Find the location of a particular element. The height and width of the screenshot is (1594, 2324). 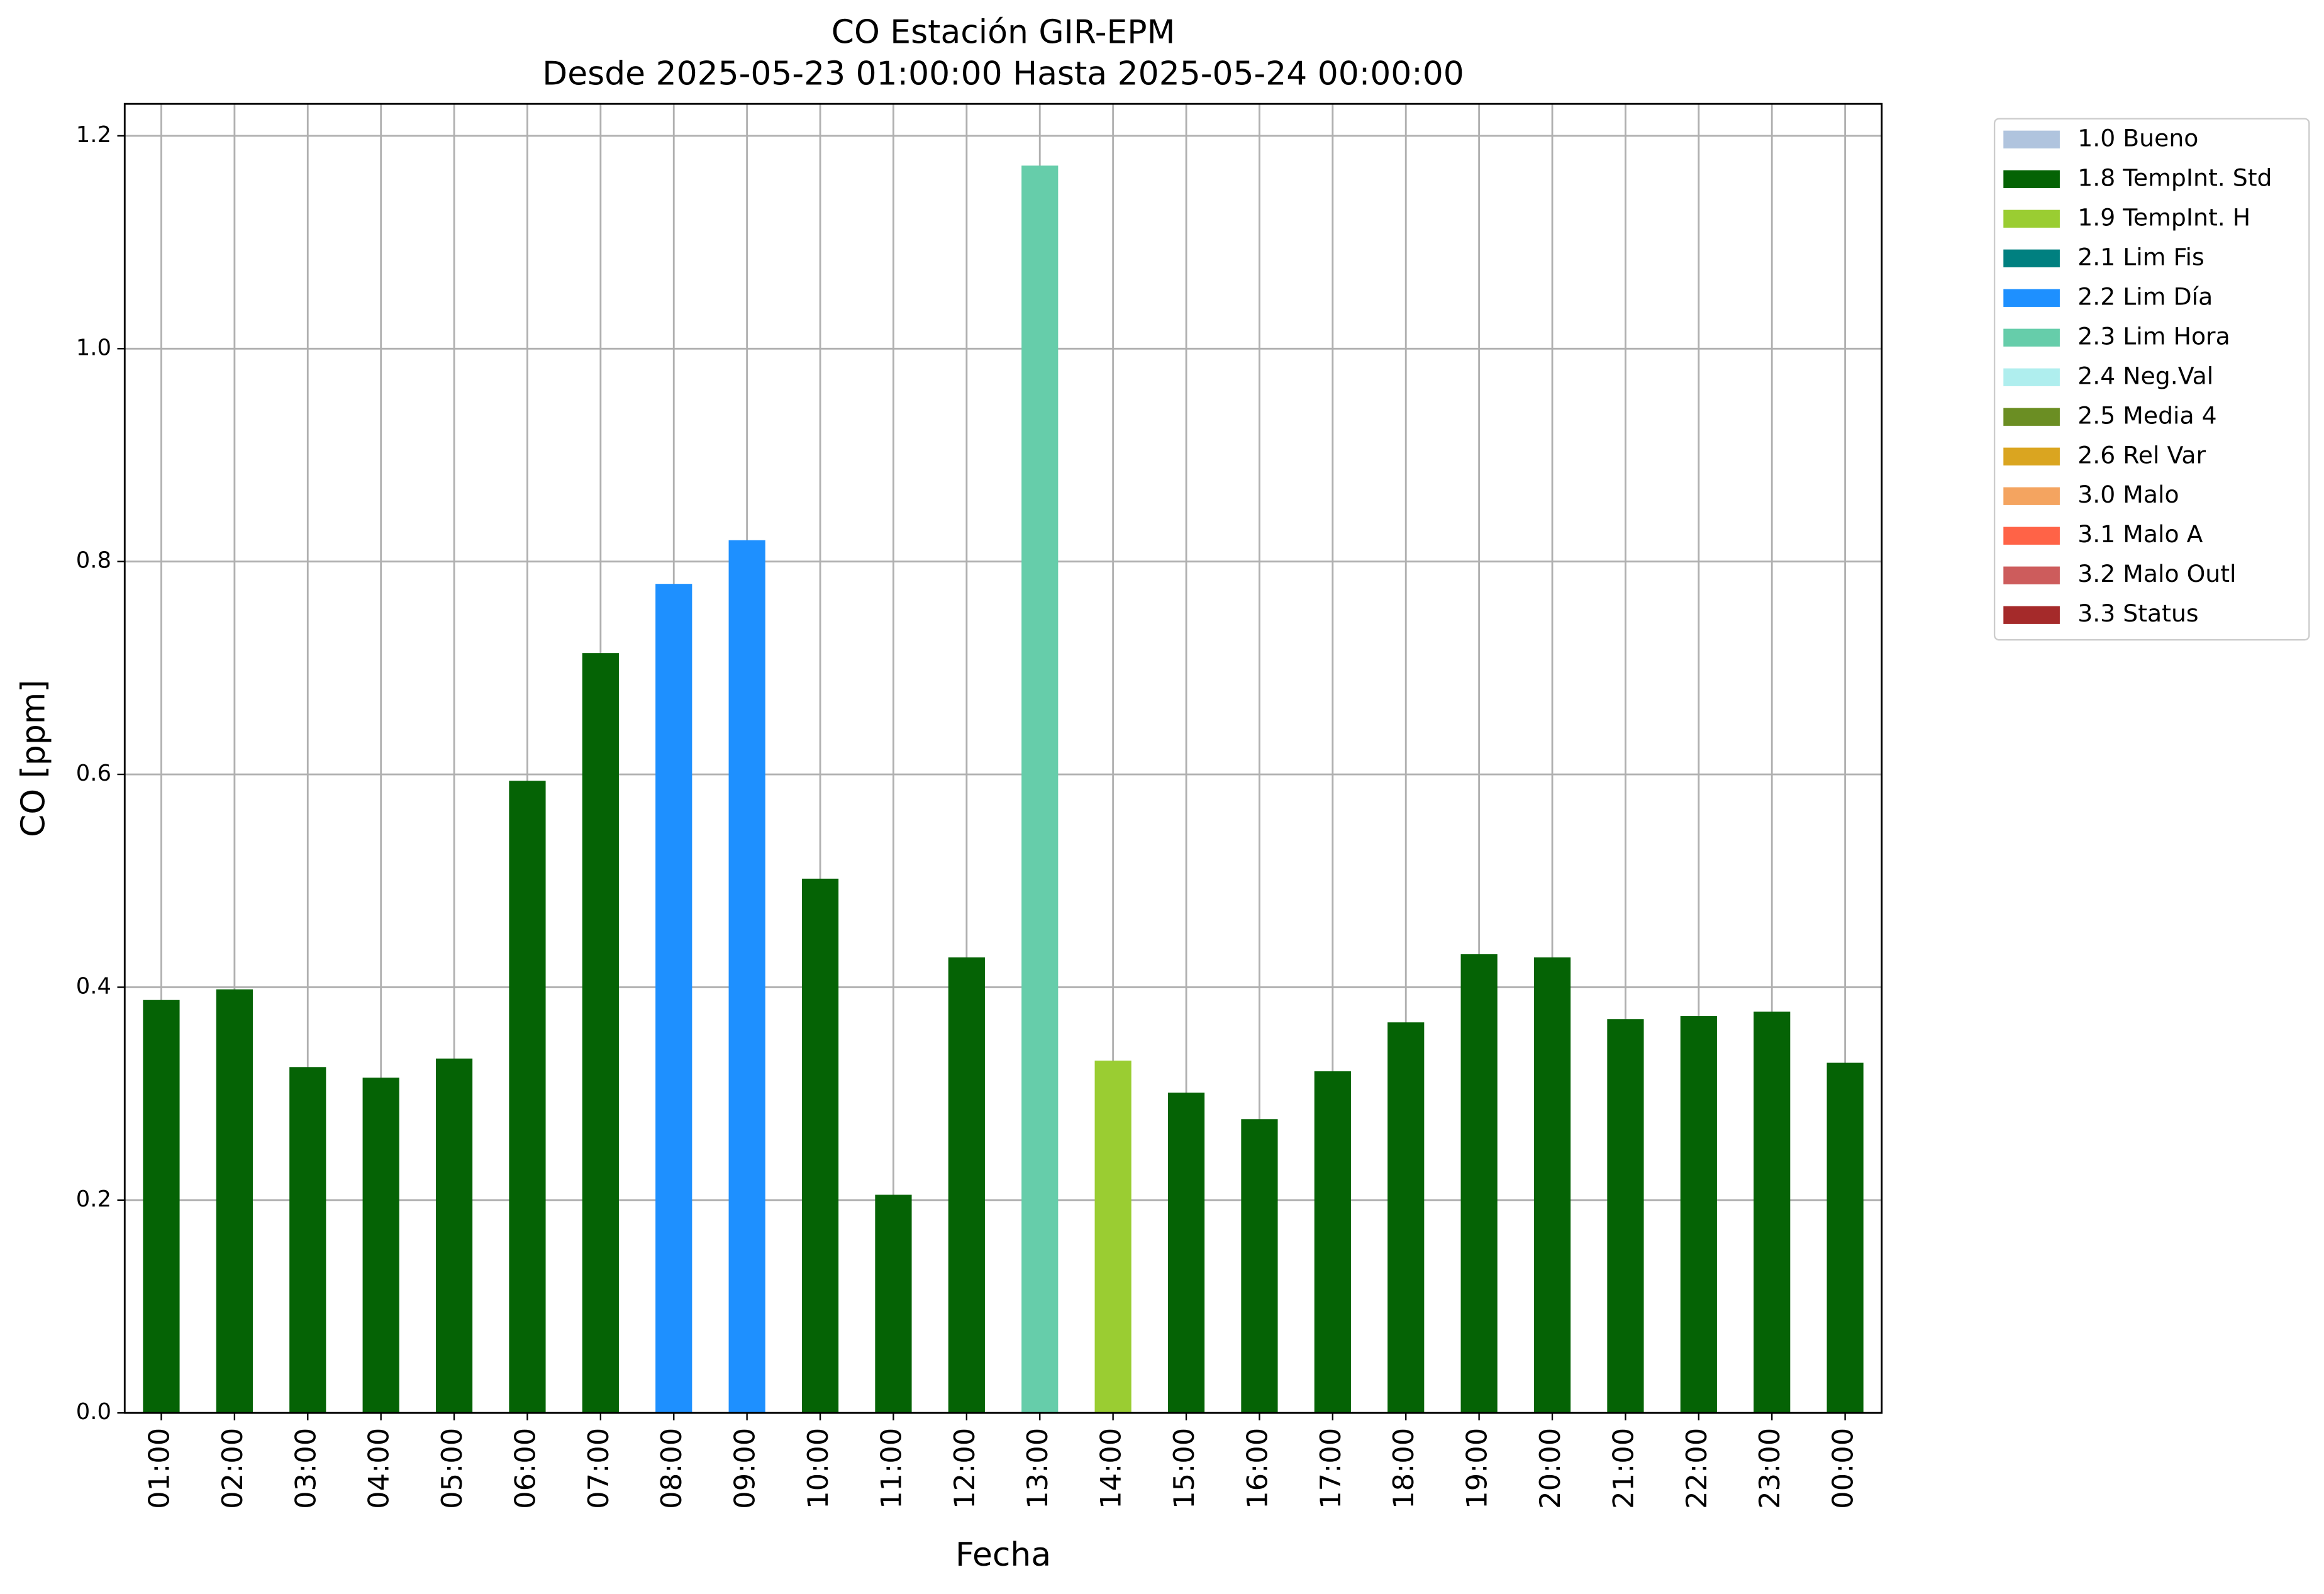

x-tick-label: 16:00 is located at coordinates (1257, 1468).